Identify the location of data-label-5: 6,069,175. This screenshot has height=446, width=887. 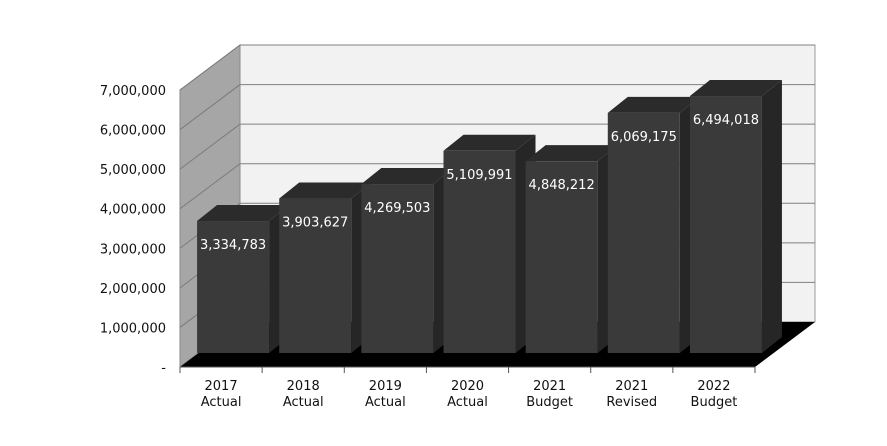
(644, 137).